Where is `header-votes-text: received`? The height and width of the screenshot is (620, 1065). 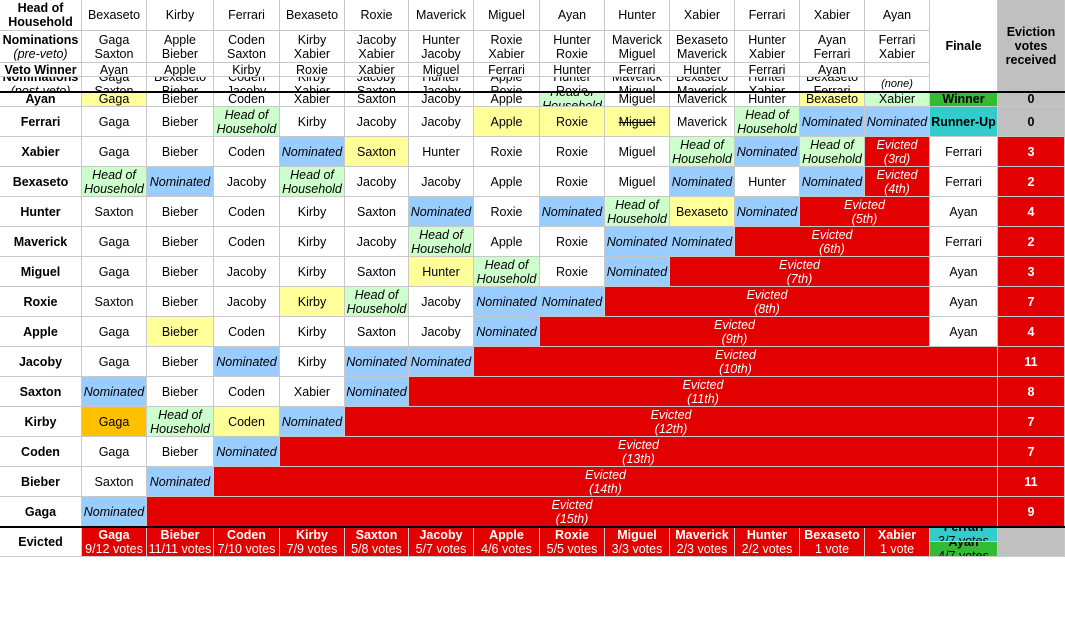 header-votes-text: received is located at coordinates (1031, 59).